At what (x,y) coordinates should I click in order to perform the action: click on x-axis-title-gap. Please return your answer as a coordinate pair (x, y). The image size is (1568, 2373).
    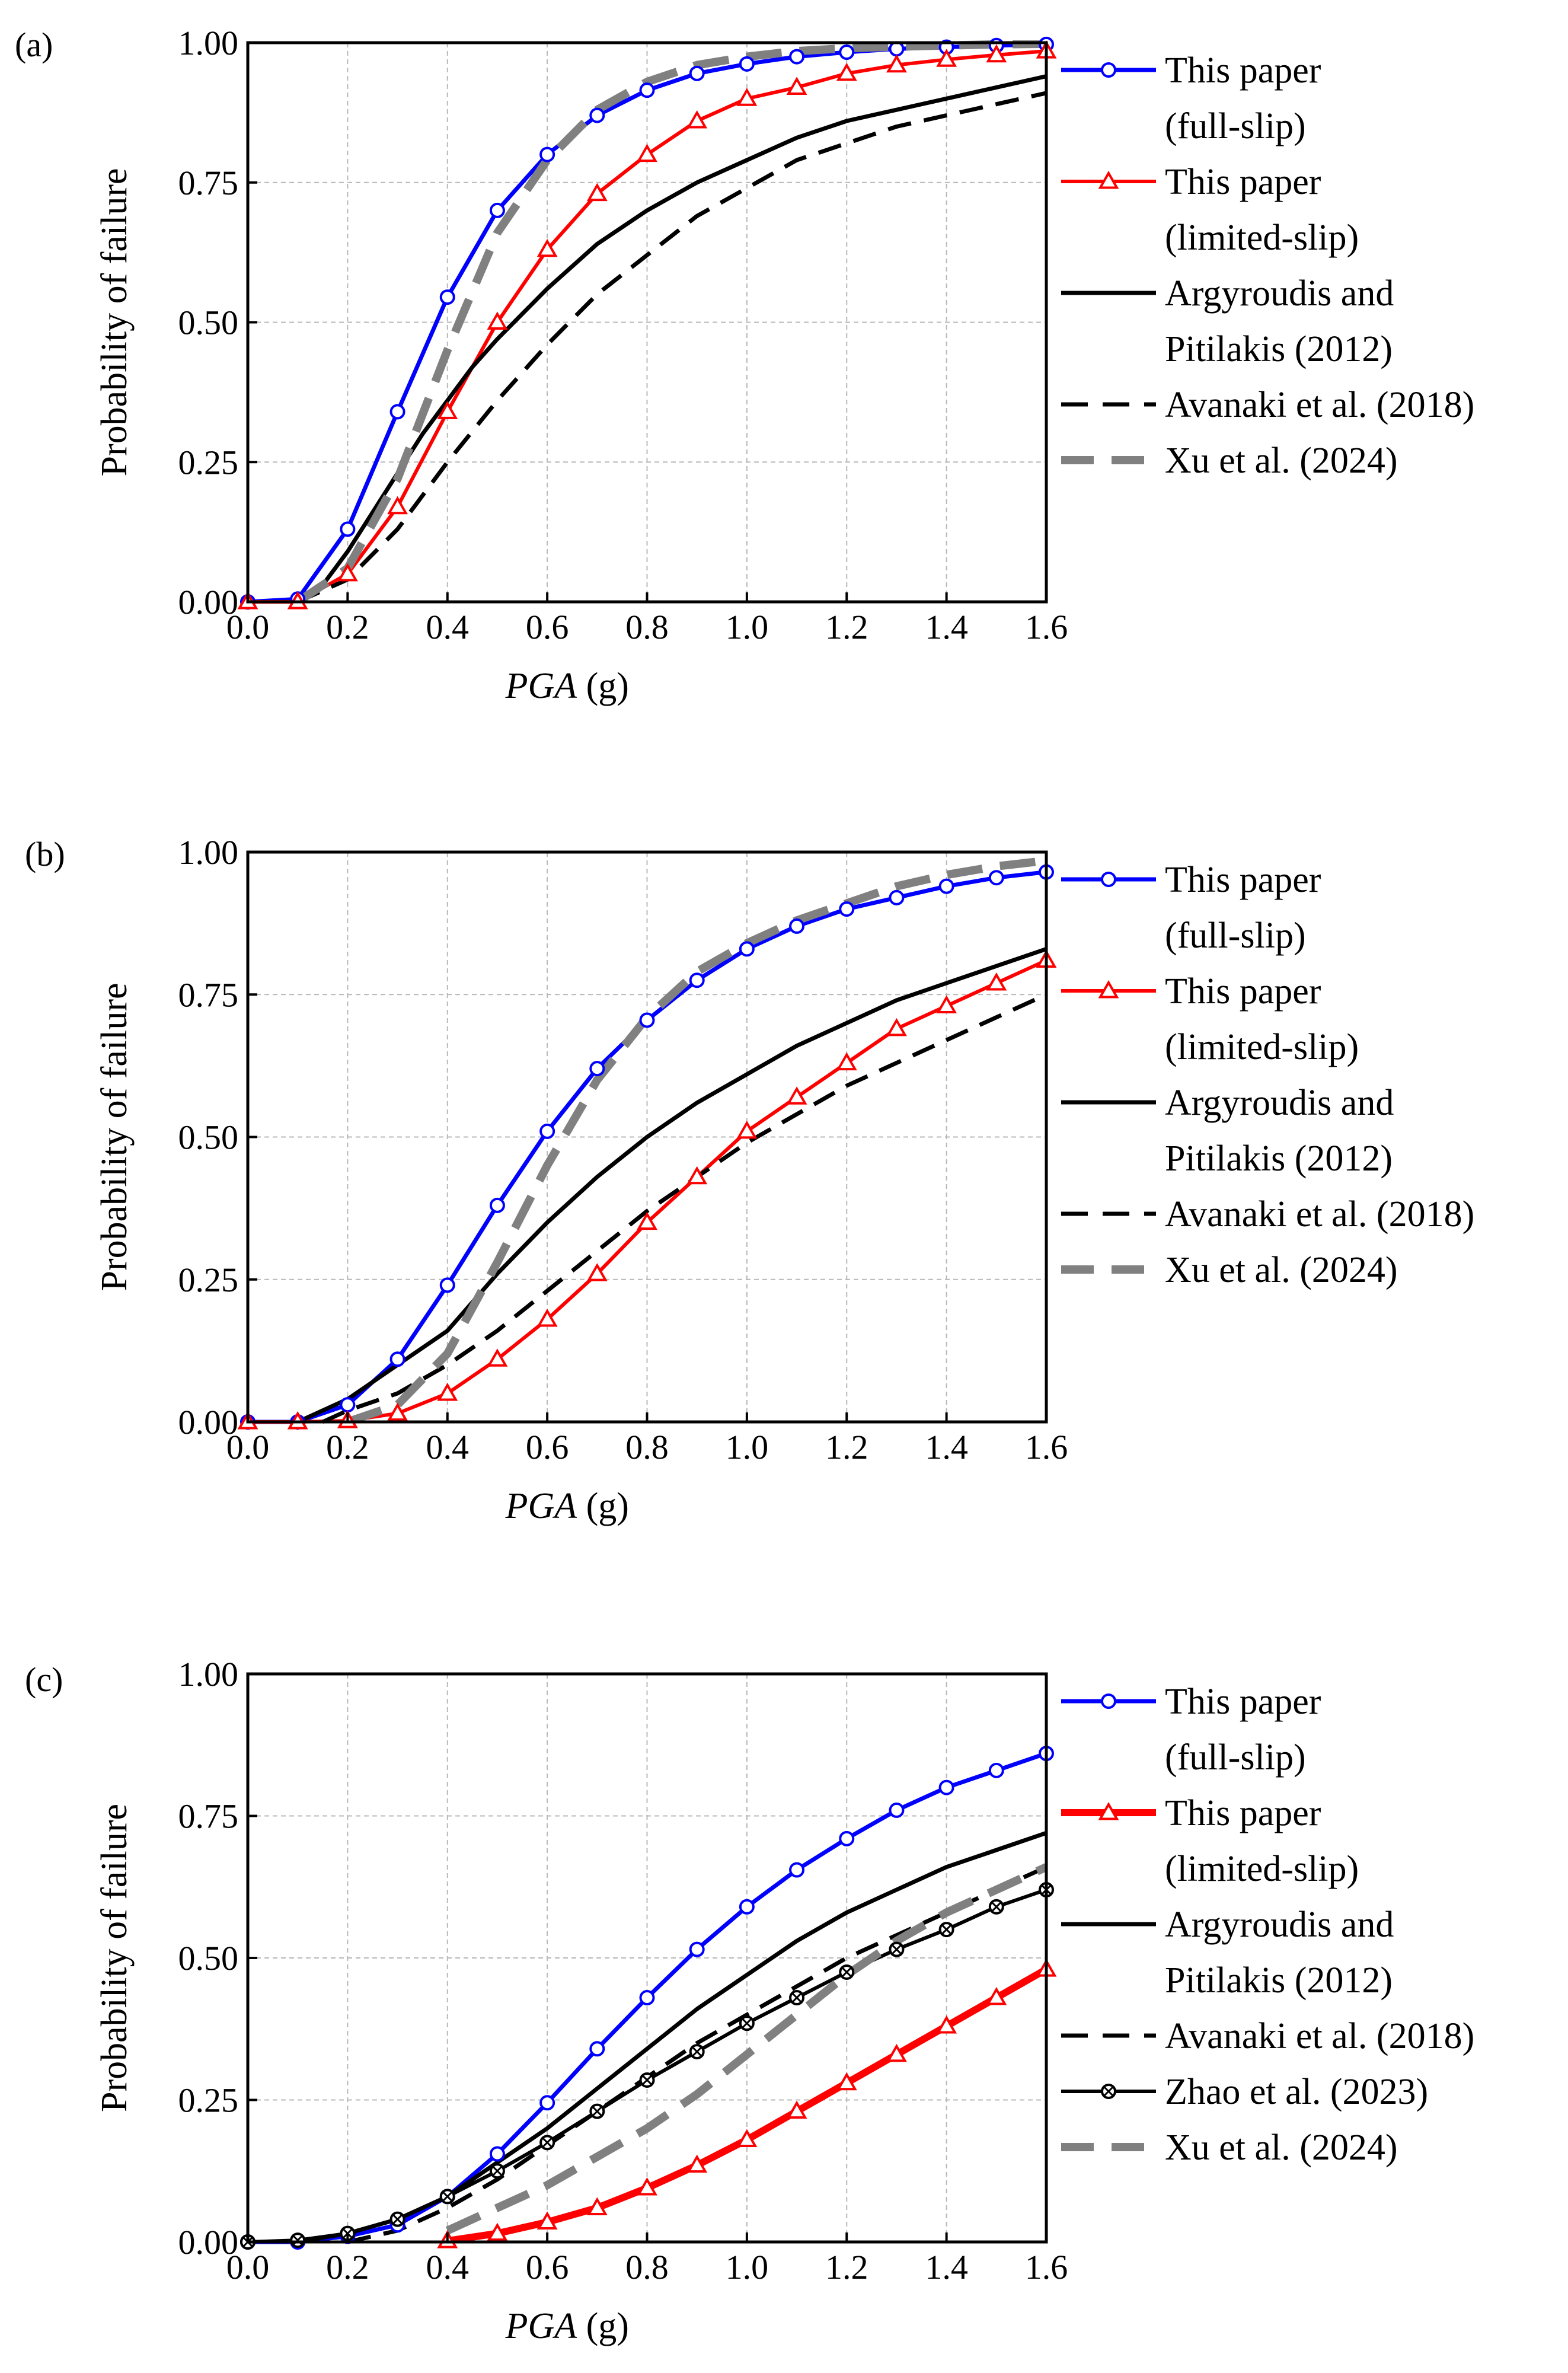
    Looking at the image, I should click on (581, 1506).